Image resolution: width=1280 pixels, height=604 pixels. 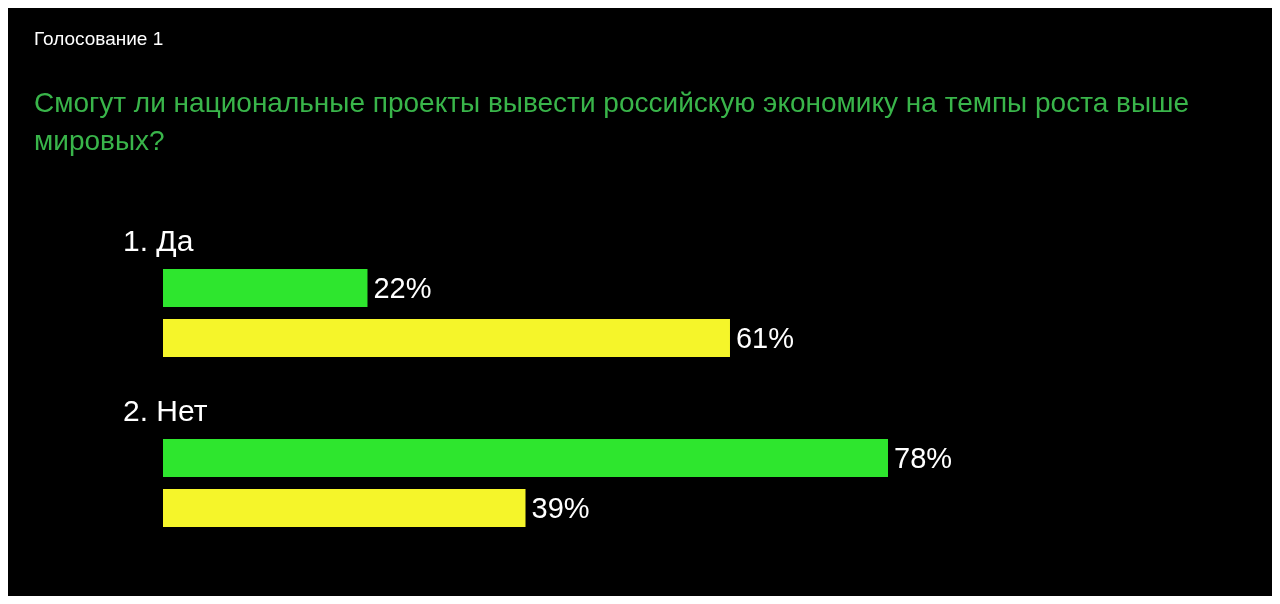 What do you see at coordinates (765, 338) in the screenshot?
I see `data-label: 61%` at bounding box center [765, 338].